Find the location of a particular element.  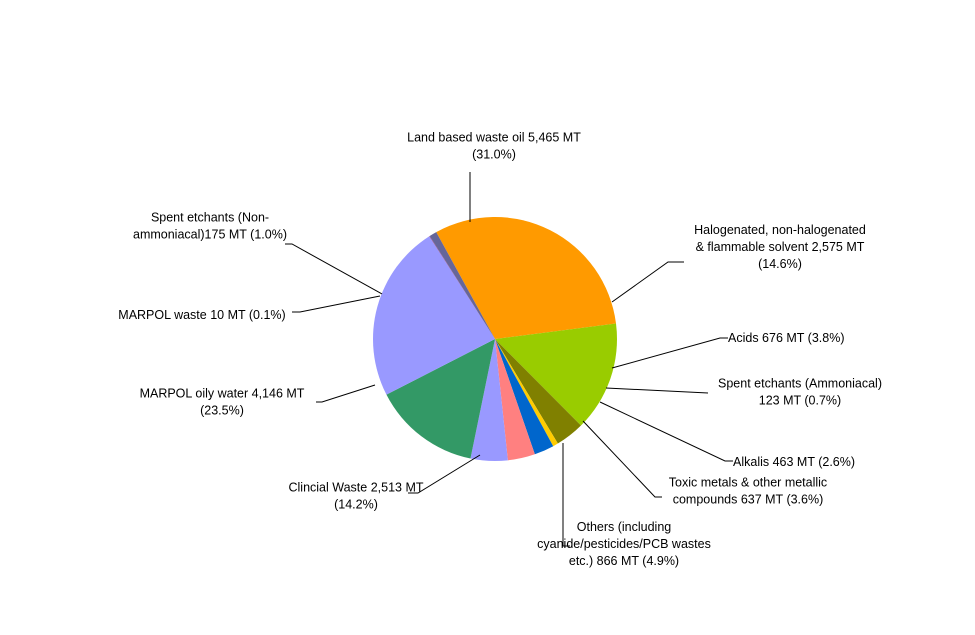

slice-label-line: 123 MT (0.7%) is located at coordinates (800, 401).